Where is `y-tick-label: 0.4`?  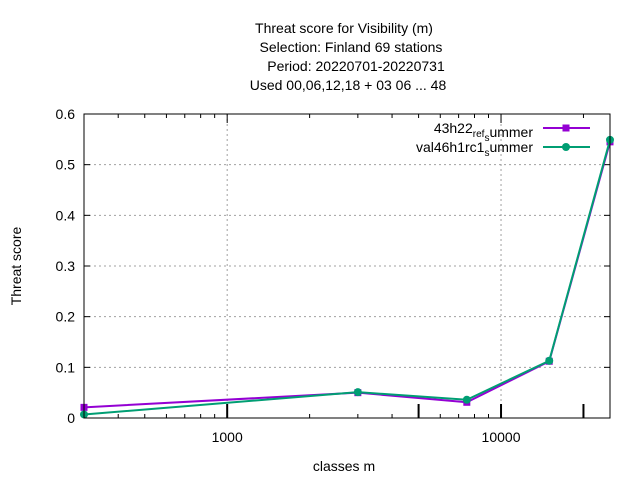 y-tick-label: 0.4 is located at coordinates (66, 215).